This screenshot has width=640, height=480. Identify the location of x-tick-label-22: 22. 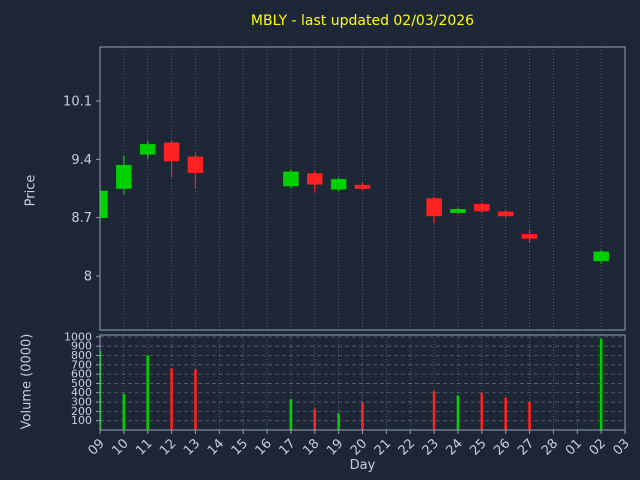
(407, 447).